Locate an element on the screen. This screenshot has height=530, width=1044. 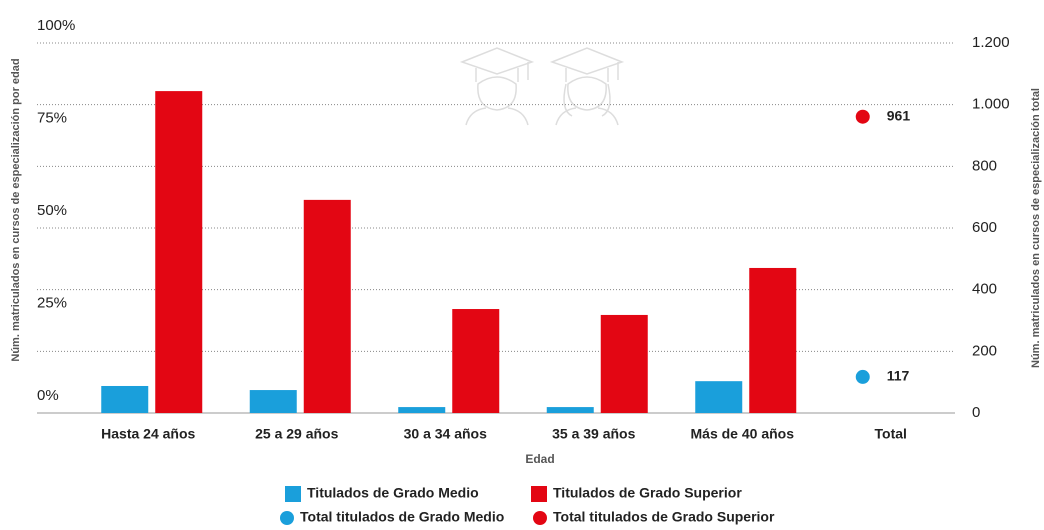
x-tick-label: 35 a 39 años is located at coordinates (593, 434).